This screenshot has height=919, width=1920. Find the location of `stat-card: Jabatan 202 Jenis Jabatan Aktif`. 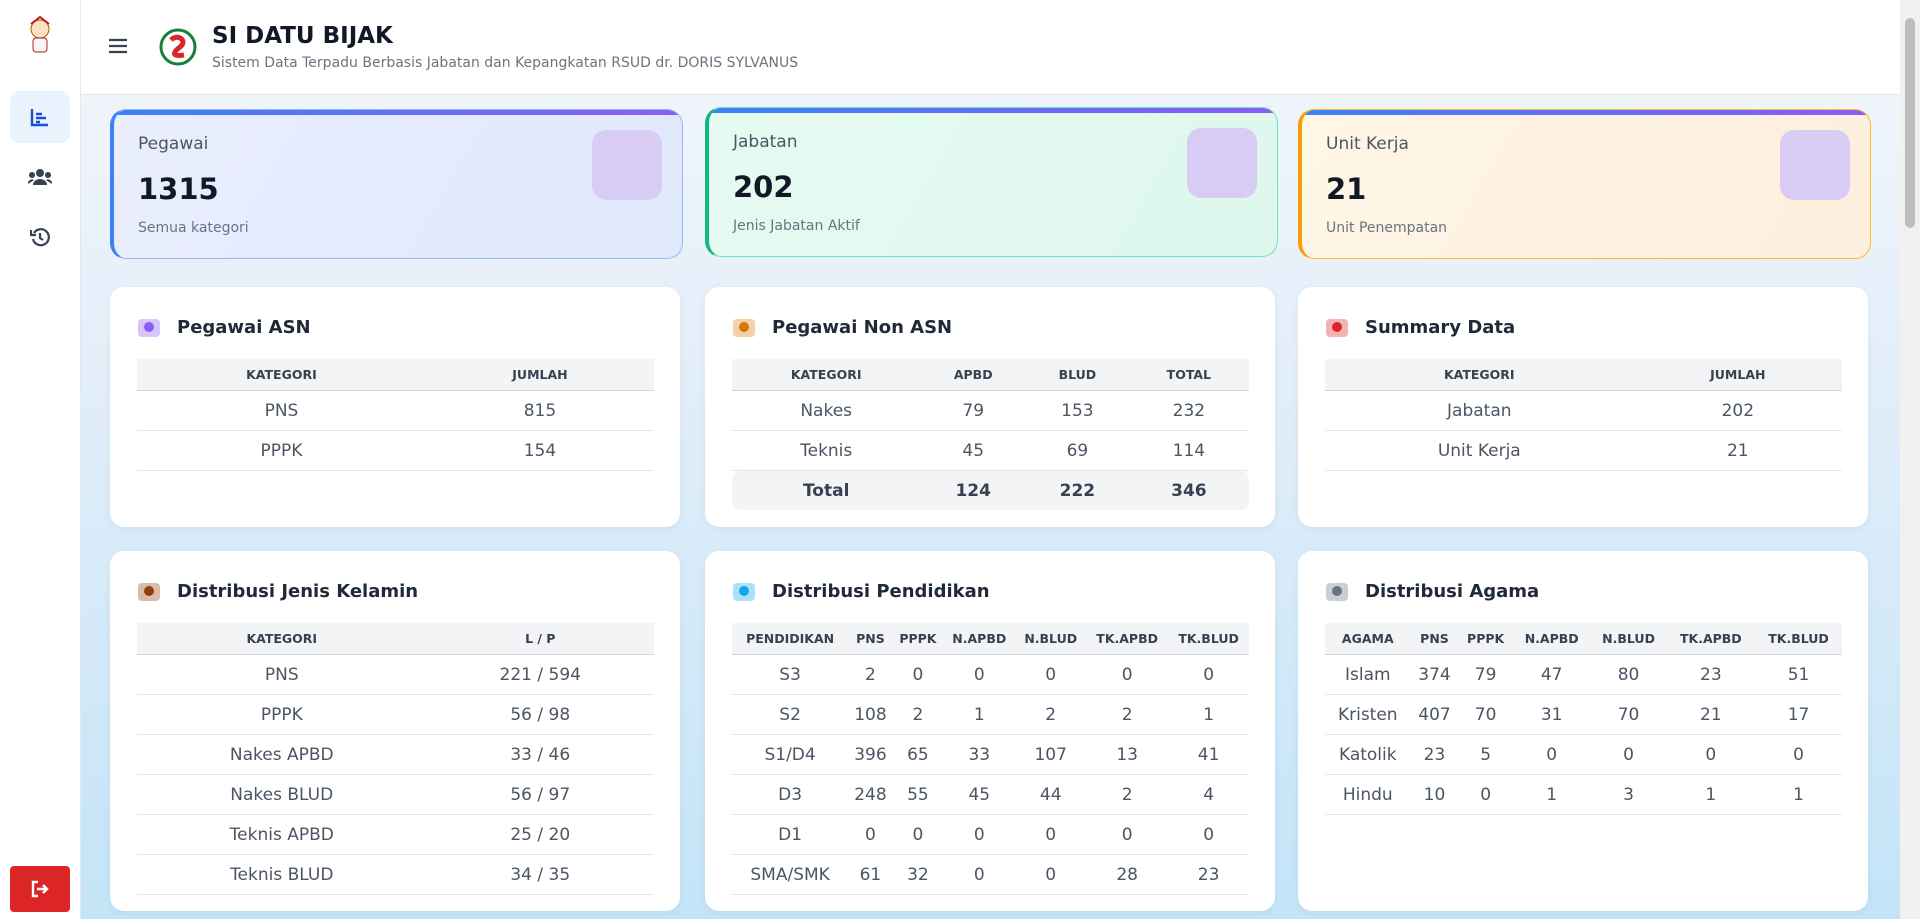

stat-card: Jabatan 202 Jenis Jabatan Aktif is located at coordinates (991, 182).